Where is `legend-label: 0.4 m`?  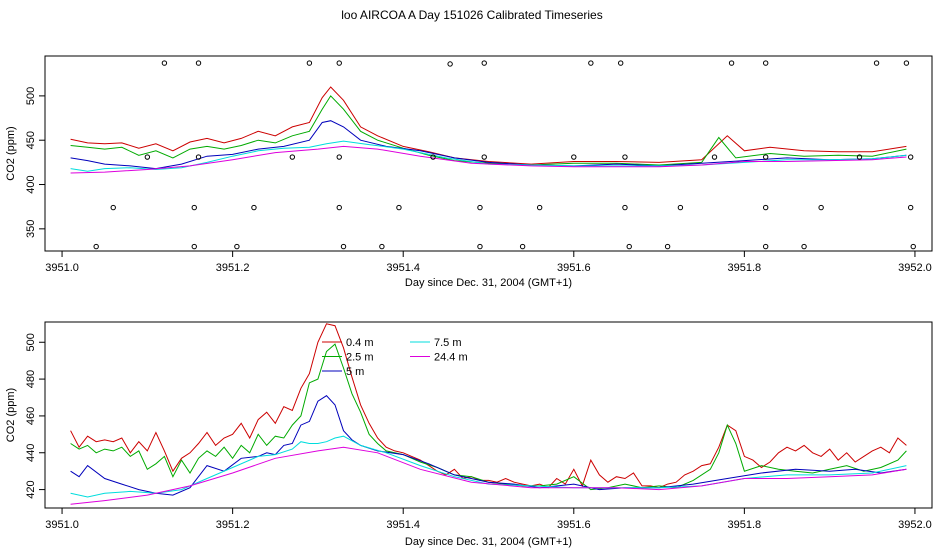 legend-label: 0.4 m is located at coordinates (360, 343).